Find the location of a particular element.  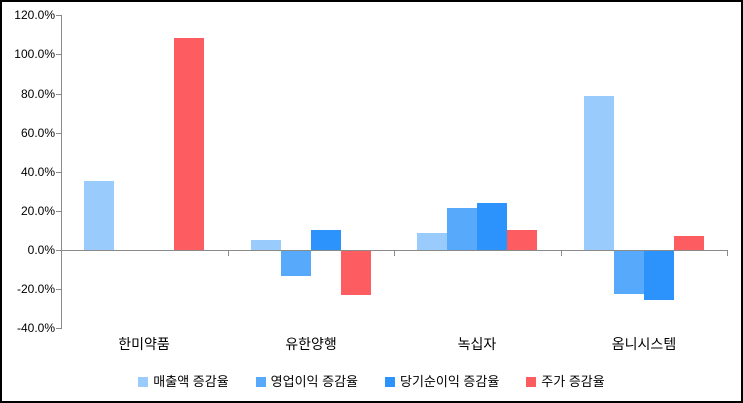

y-axis-tick-label: -40.0% is located at coordinates (35, 328).